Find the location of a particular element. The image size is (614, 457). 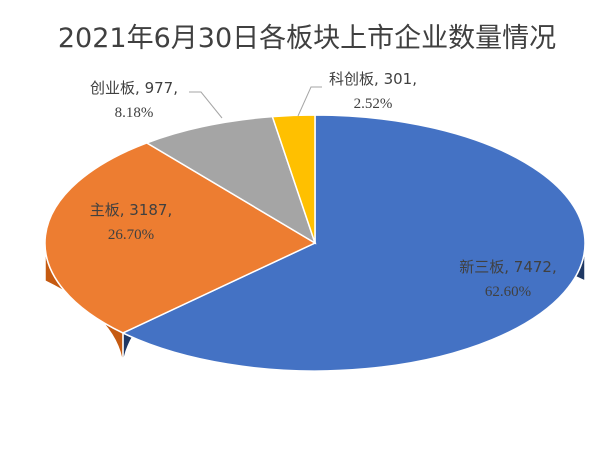

data-label-name-value: 创业板, 977, is located at coordinates (134, 88).